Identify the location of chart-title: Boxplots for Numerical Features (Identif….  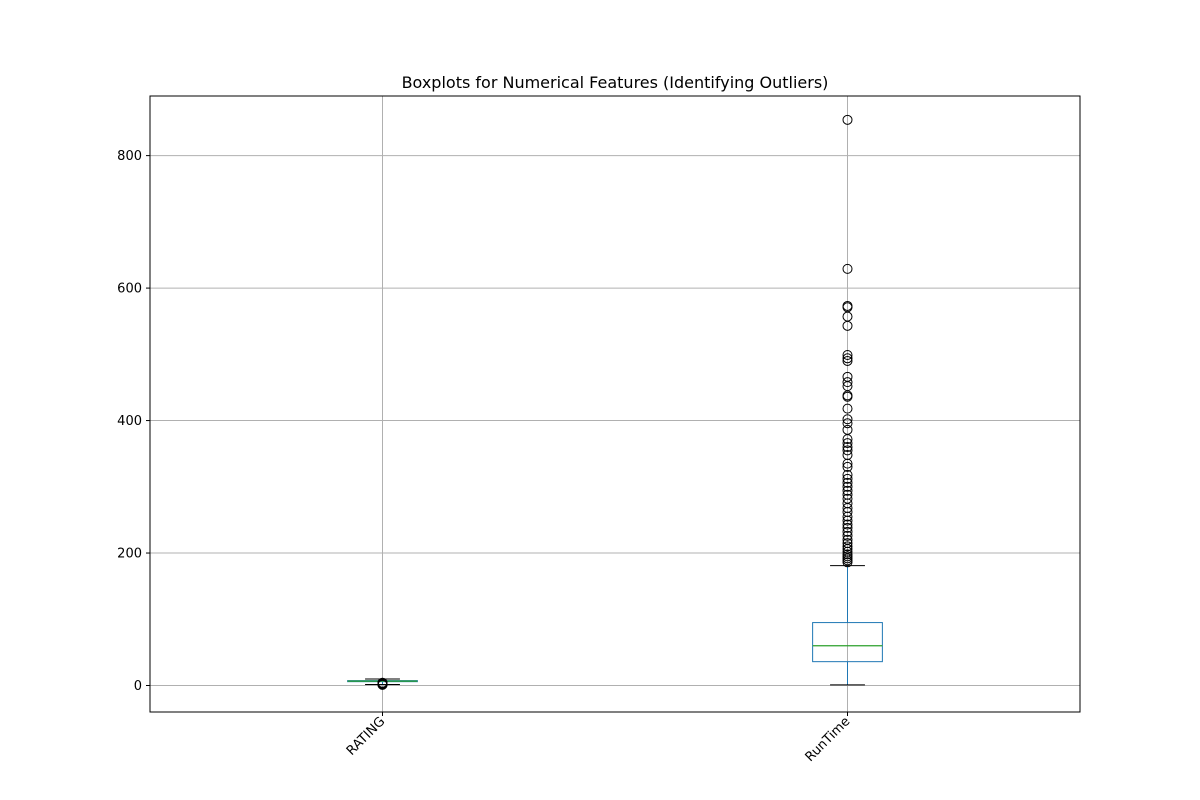
(615, 82).